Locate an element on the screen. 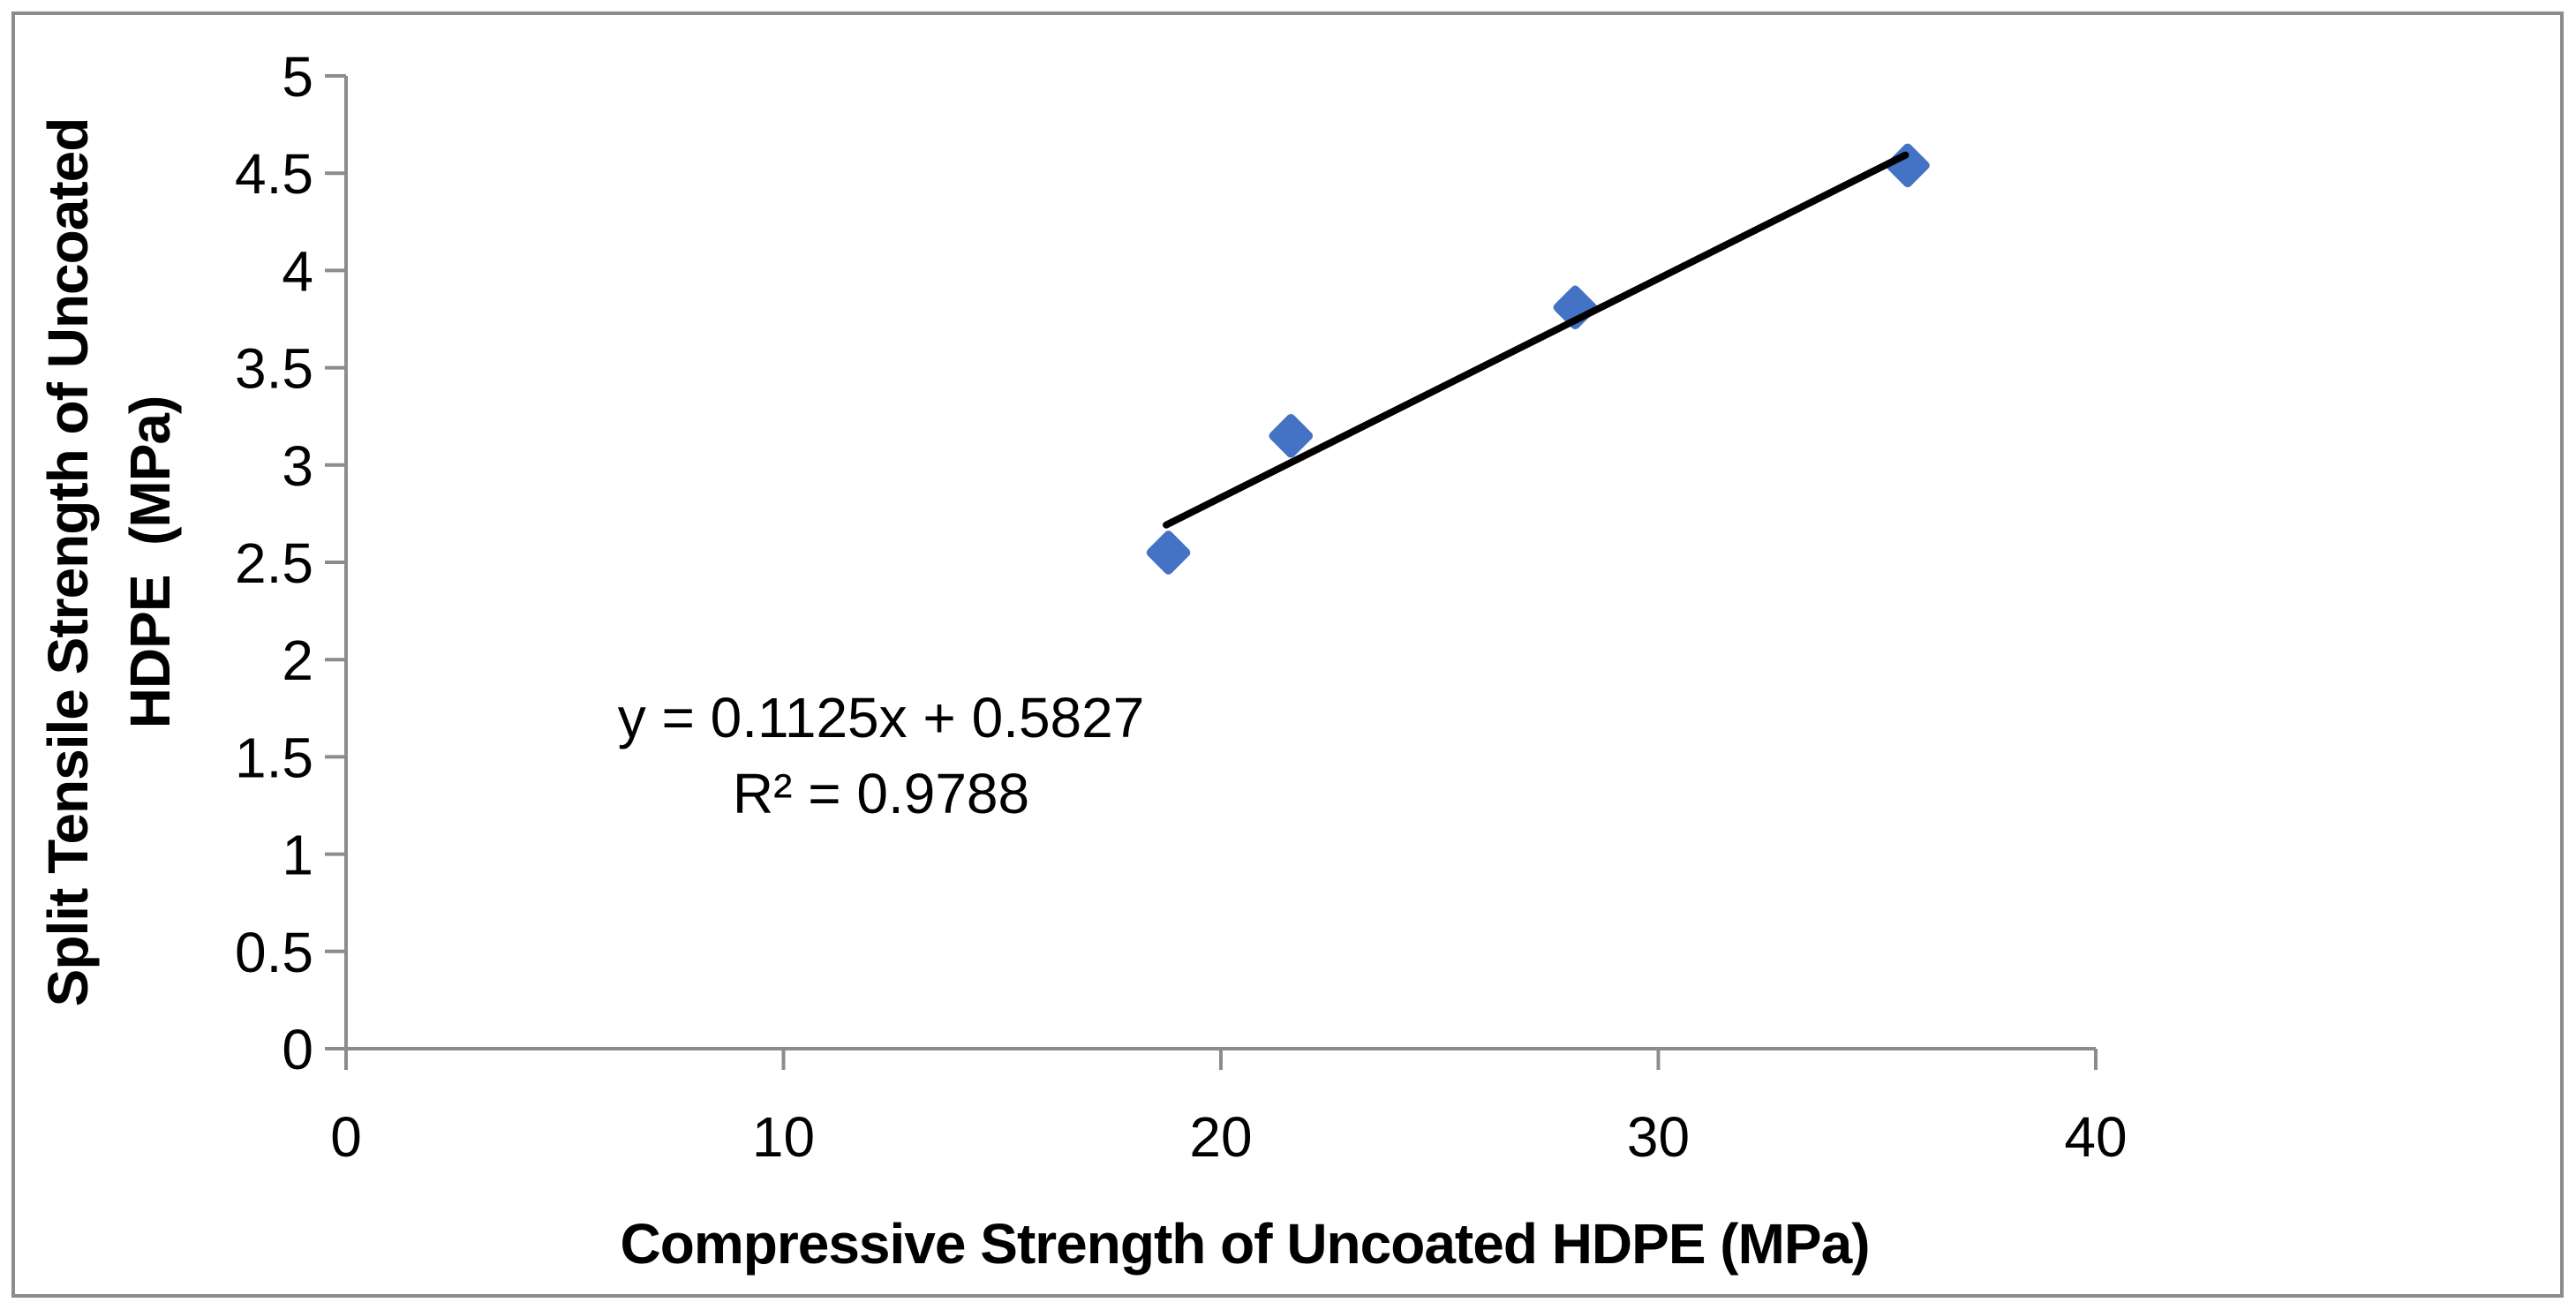 This screenshot has height=1310, width=2576. y-axis-title-line-1: Split Tensile Strength of Uncoated is located at coordinates (68, 562).